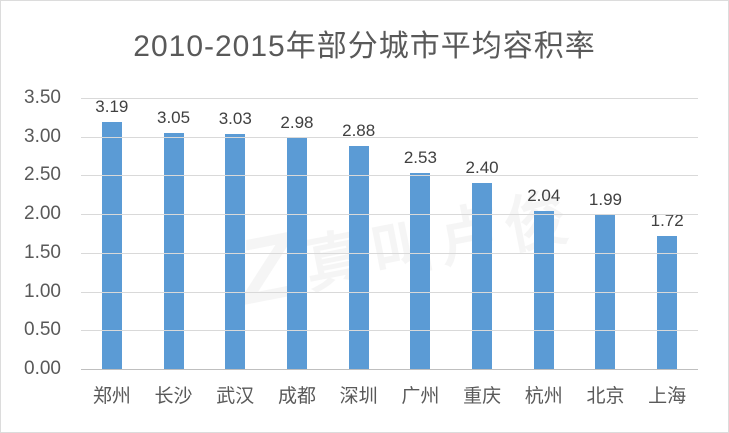 Image resolution: width=729 pixels, height=433 pixels. I want to click on x-axis-category-label: 北京, so click(605, 396).